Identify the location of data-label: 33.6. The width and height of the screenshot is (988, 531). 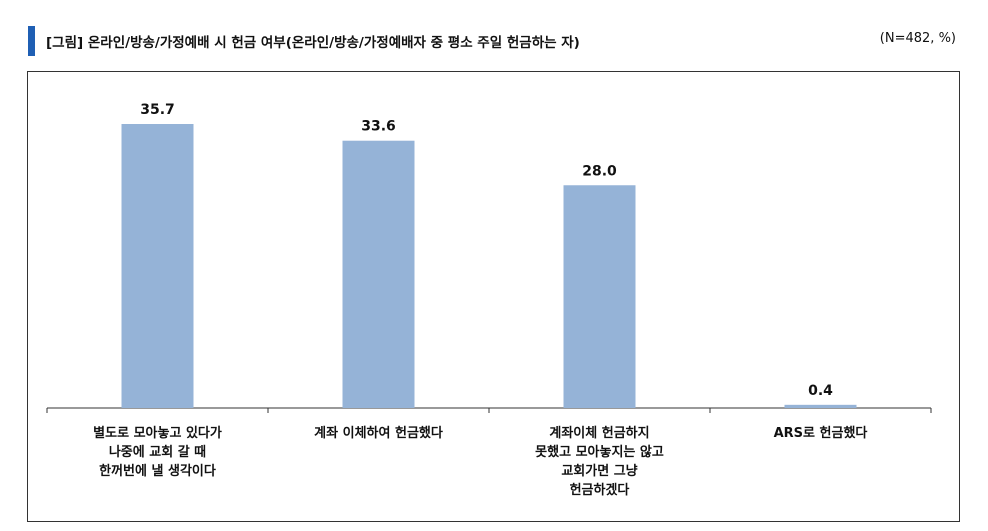
(378, 127).